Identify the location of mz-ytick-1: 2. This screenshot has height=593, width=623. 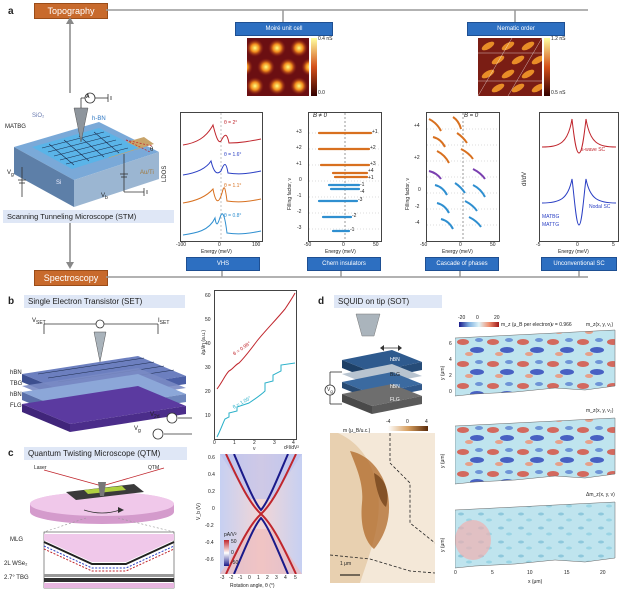
(450, 376).